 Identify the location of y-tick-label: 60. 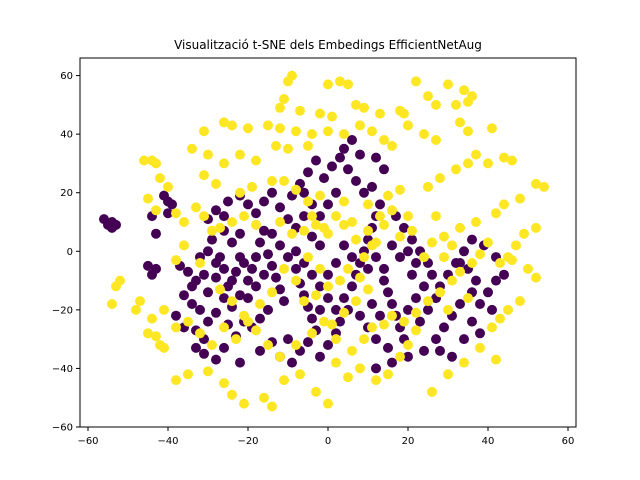
(66, 76).